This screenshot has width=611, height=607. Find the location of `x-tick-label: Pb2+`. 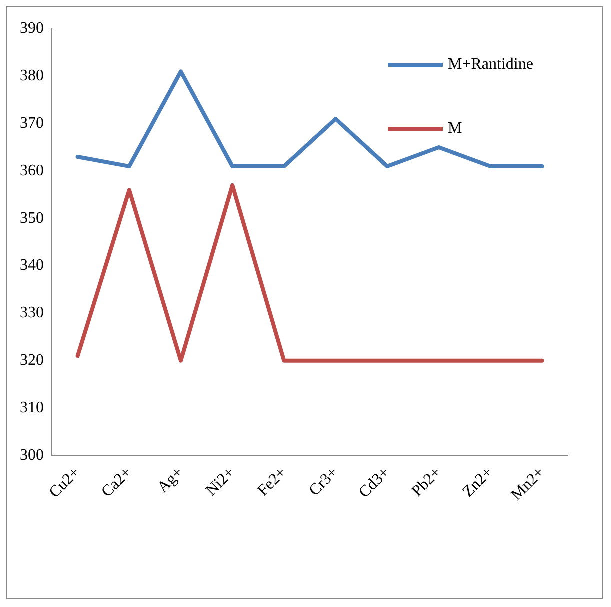

x-tick-label: Pb2+ is located at coordinates (426, 482).